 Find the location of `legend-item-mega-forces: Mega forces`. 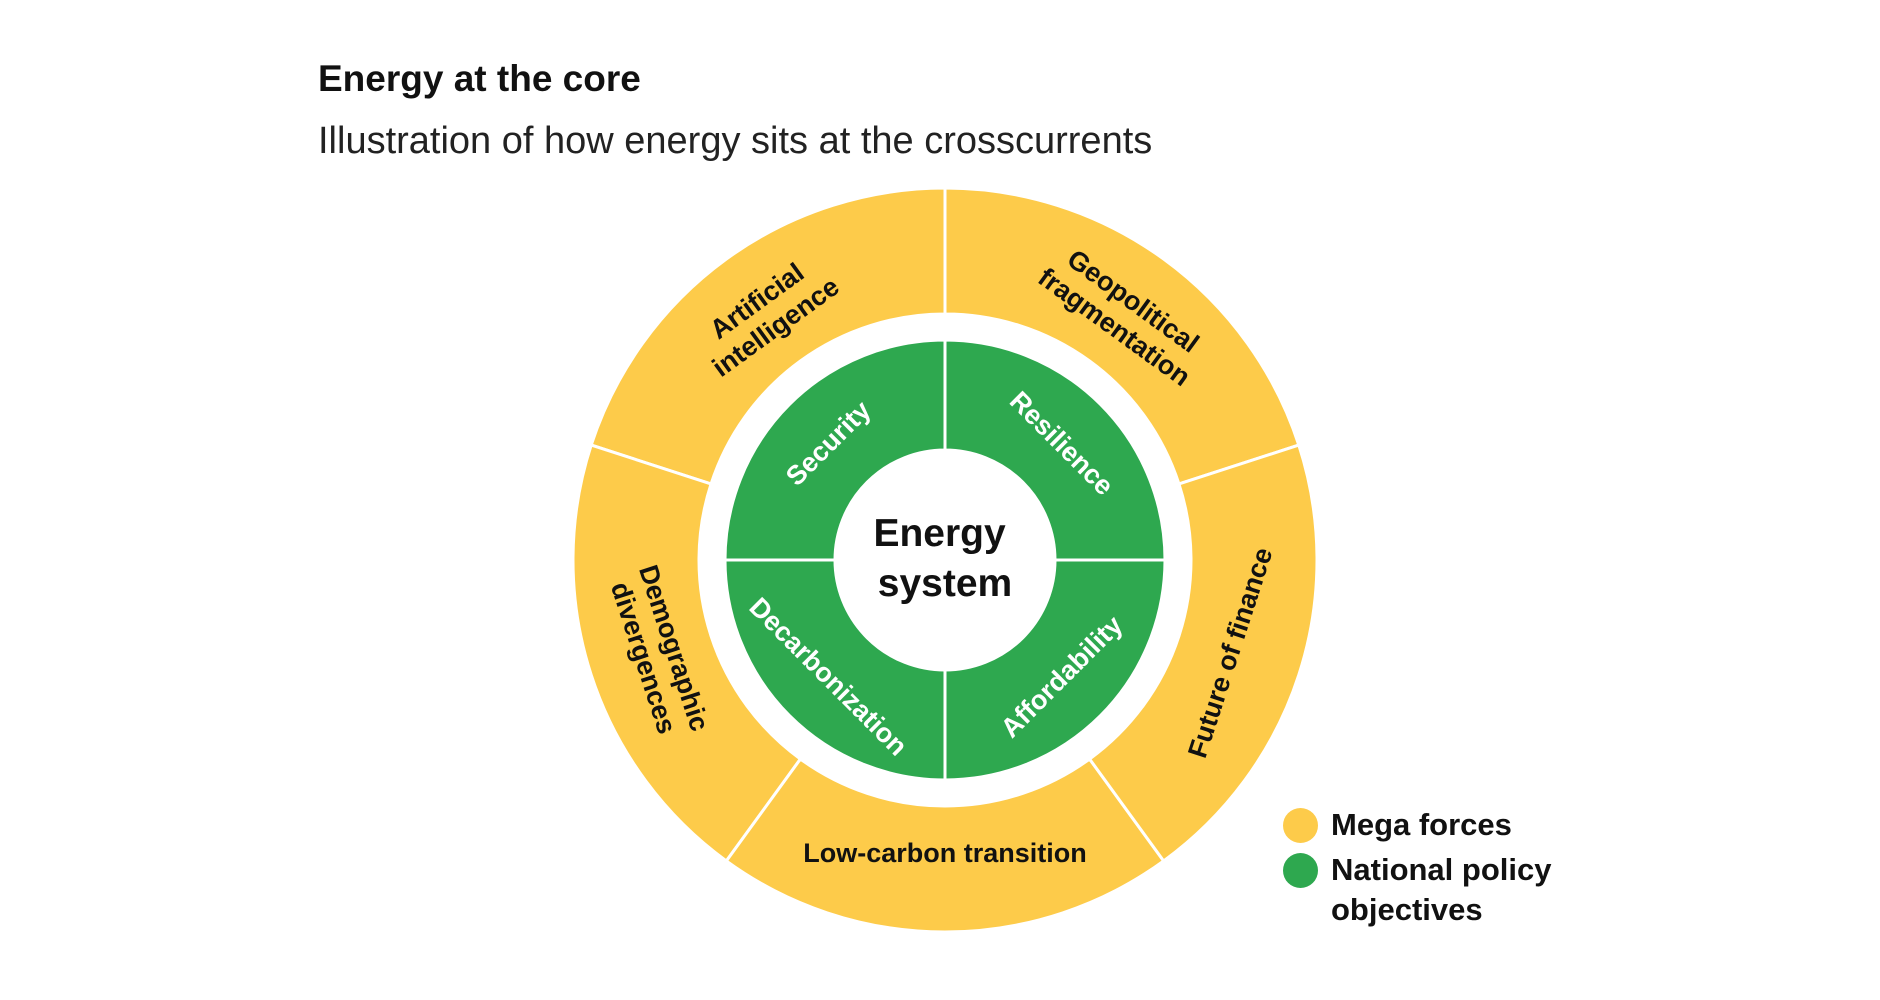

legend-item-mega-forces: Mega forces is located at coordinates (1437, 826).